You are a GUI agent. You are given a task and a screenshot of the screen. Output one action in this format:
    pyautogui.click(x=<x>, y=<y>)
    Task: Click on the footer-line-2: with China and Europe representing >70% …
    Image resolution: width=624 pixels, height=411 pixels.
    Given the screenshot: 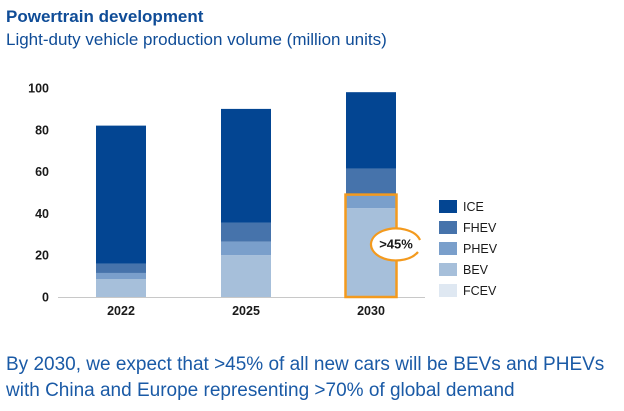 What is the action you would take?
    pyautogui.click(x=260, y=390)
    